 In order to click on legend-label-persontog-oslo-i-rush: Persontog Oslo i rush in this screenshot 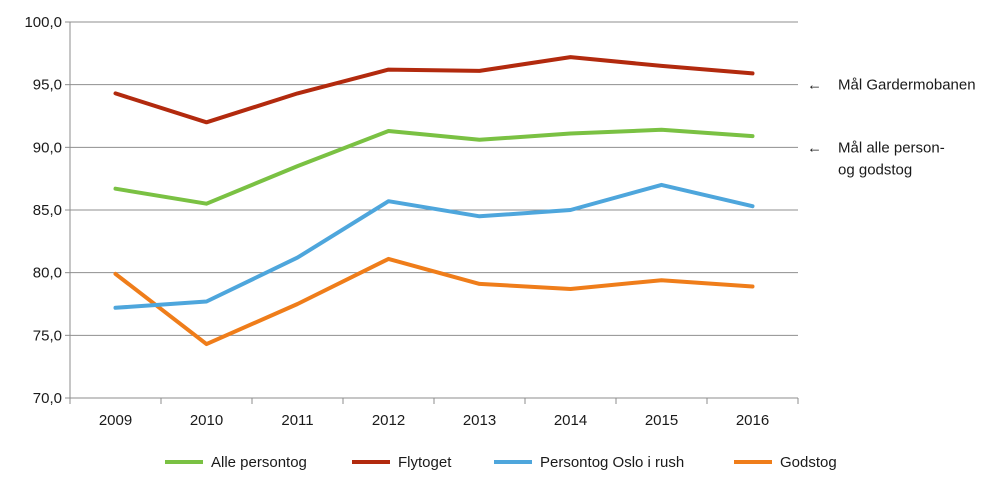, I will do `click(612, 462)`.